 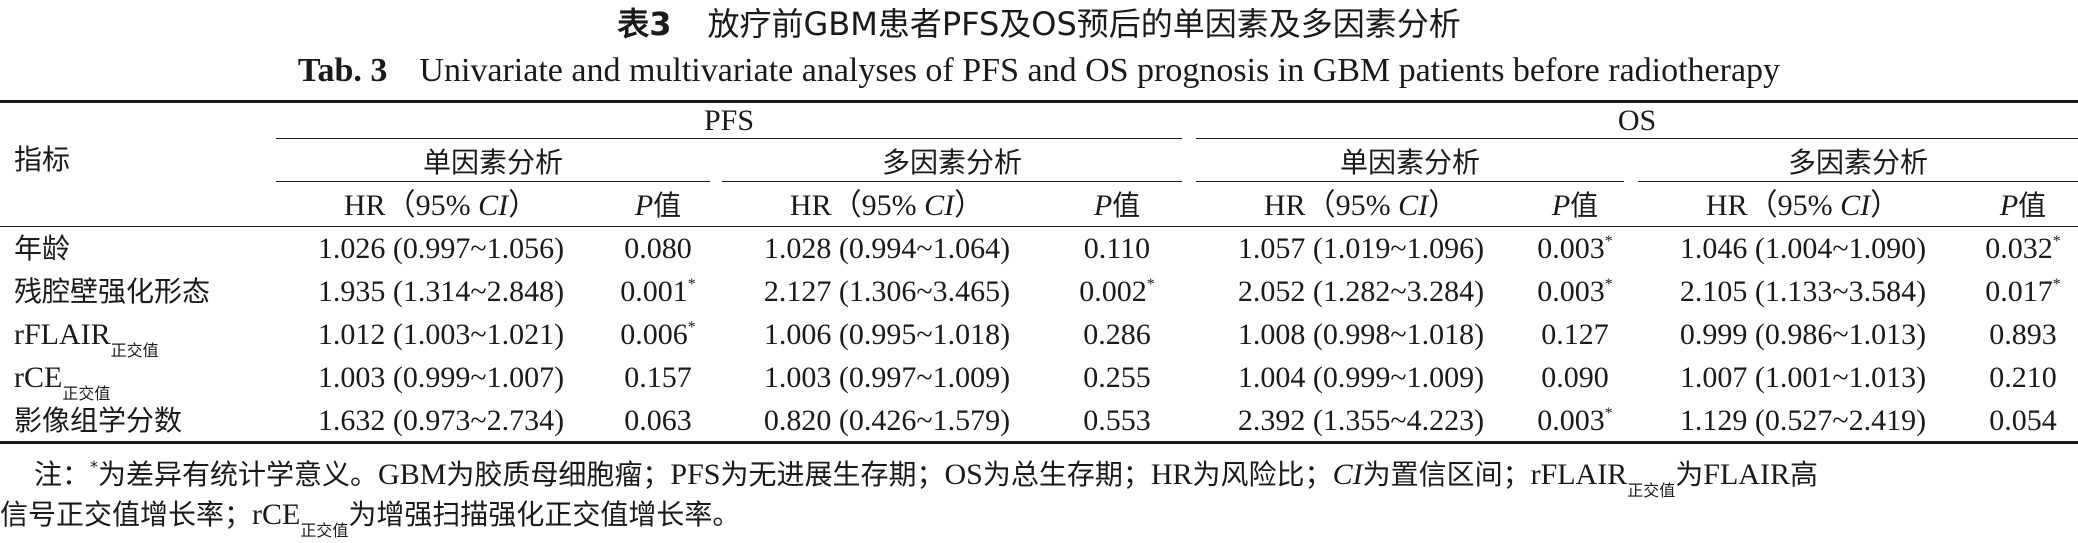 I want to click on table-label-cn: 表3, so click(x=644, y=24).